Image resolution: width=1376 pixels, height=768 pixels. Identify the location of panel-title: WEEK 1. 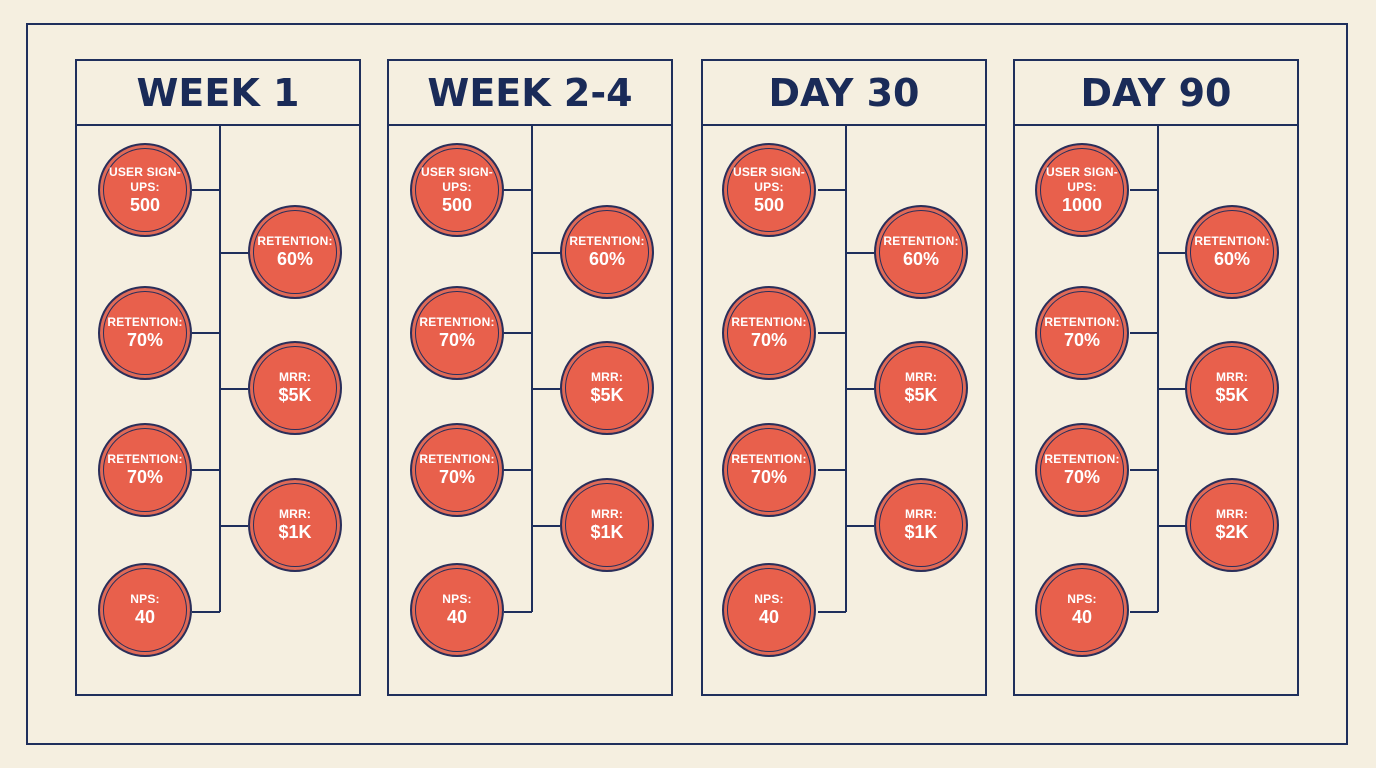
(218, 92).